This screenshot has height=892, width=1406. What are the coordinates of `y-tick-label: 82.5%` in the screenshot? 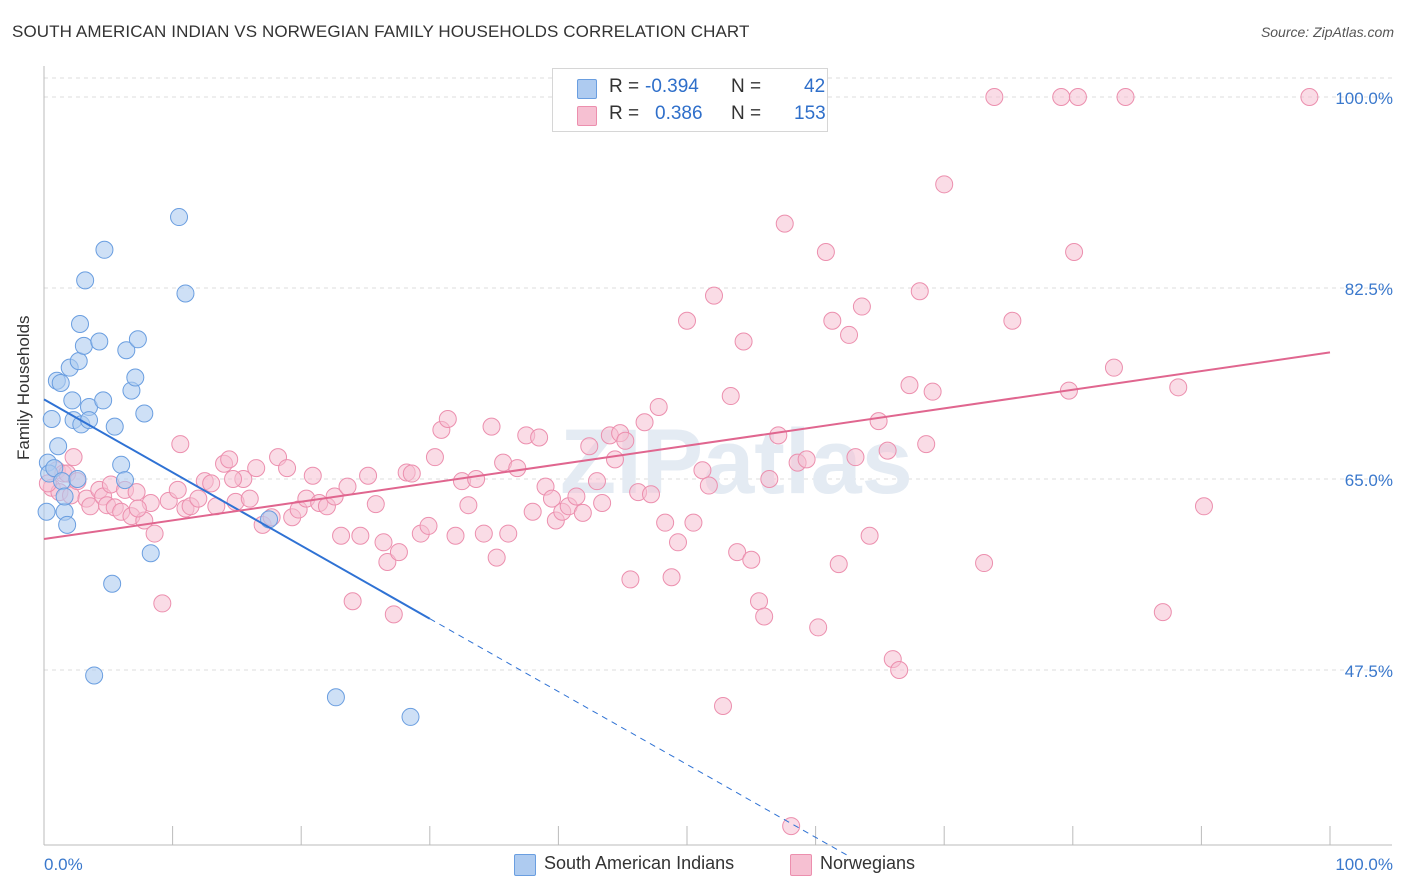 It's located at (1369, 289).